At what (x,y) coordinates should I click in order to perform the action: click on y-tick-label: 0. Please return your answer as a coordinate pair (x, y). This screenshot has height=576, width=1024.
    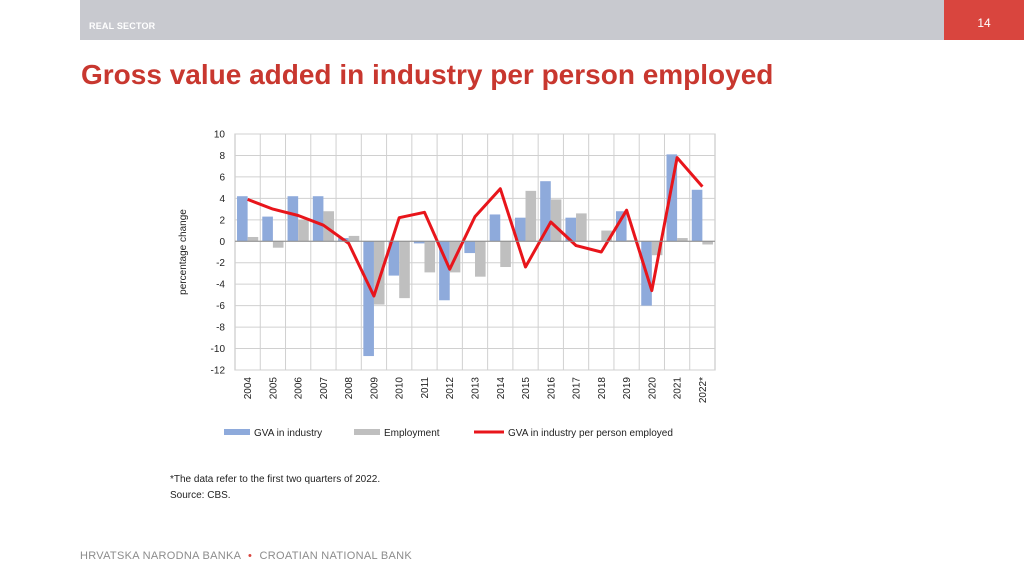
    Looking at the image, I should click on (222, 242).